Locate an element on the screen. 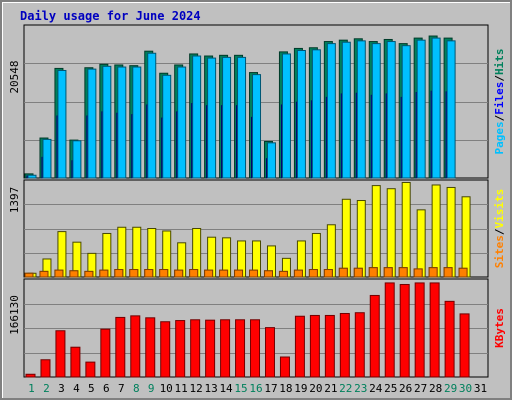 The image size is (512, 400). legend-entry: KBytes is located at coordinates (499, 328).